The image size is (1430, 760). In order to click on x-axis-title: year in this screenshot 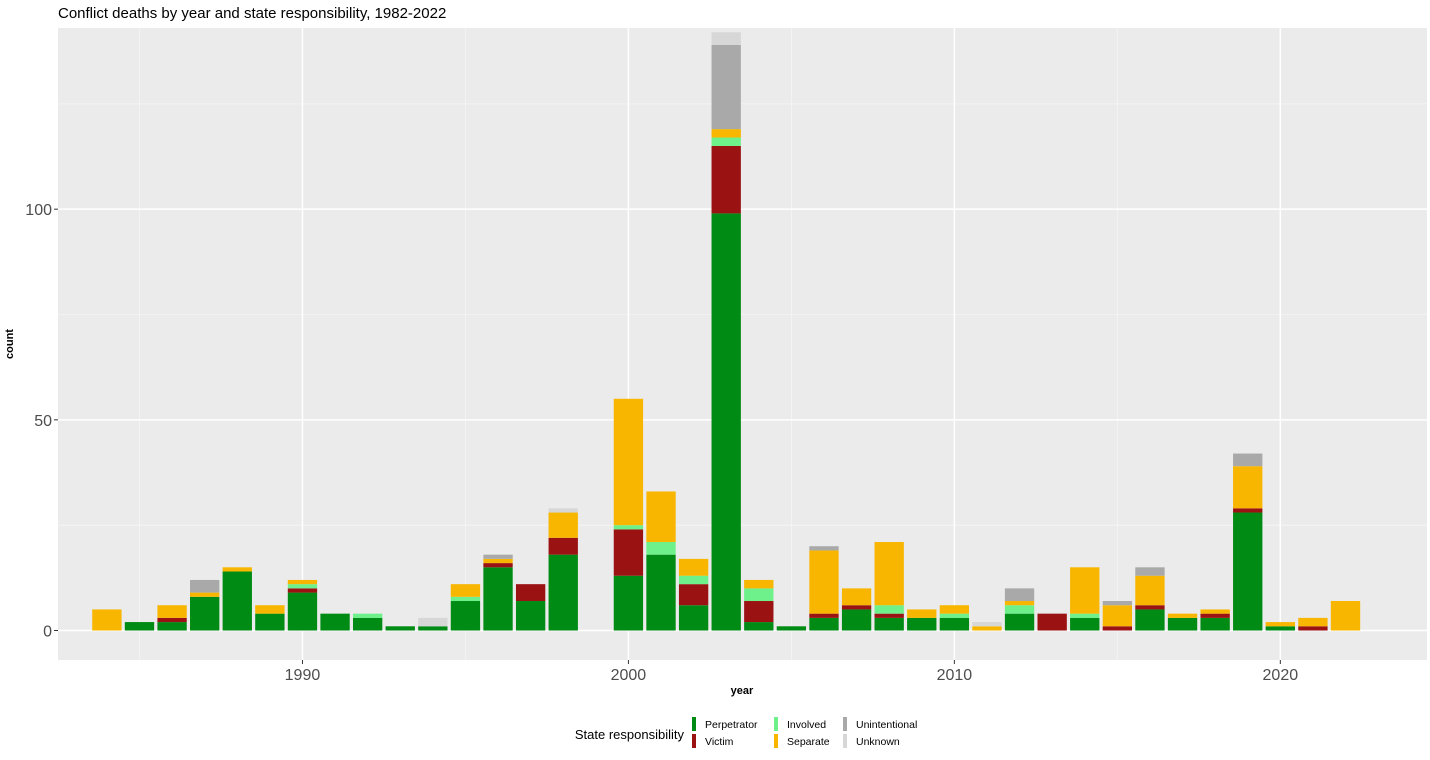, I will do `click(742, 691)`.